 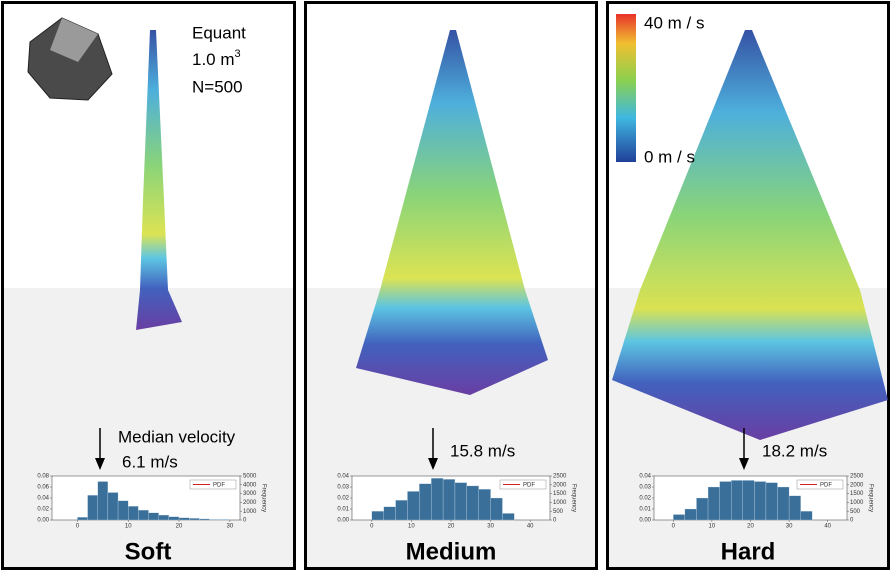 What do you see at coordinates (482, 450) in the screenshot?
I see `annotation: 15.8 m/s` at bounding box center [482, 450].